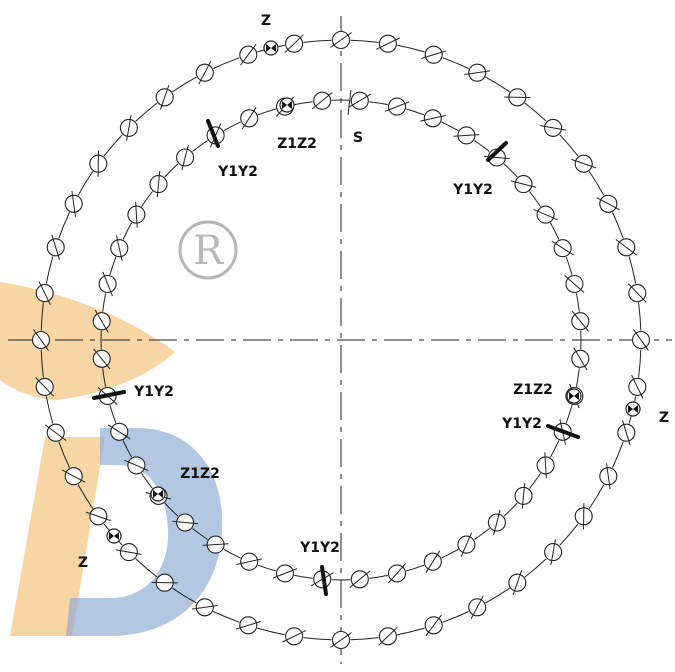 The height and width of the screenshot is (672, 675). I want to click on label-z1z2-right: Z1Z2, so click(533, 390).